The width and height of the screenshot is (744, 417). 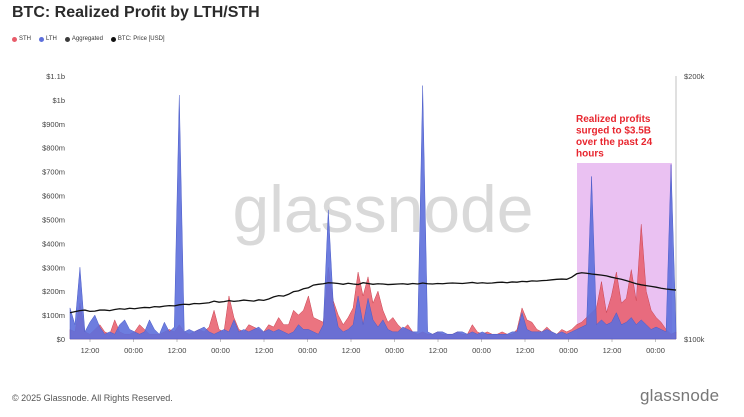 I want to click on y-tick-label-5: $500m, so click(x=53, y=219).